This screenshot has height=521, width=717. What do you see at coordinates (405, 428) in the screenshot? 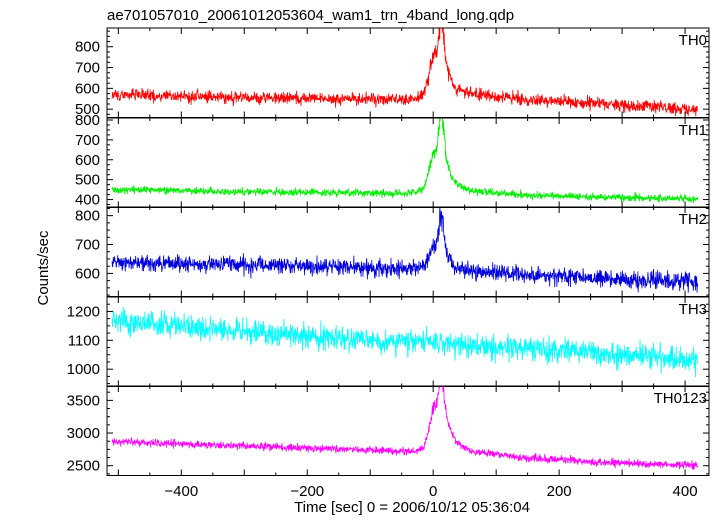
I see `series-line-th0123` at bounding box center [405, 428].